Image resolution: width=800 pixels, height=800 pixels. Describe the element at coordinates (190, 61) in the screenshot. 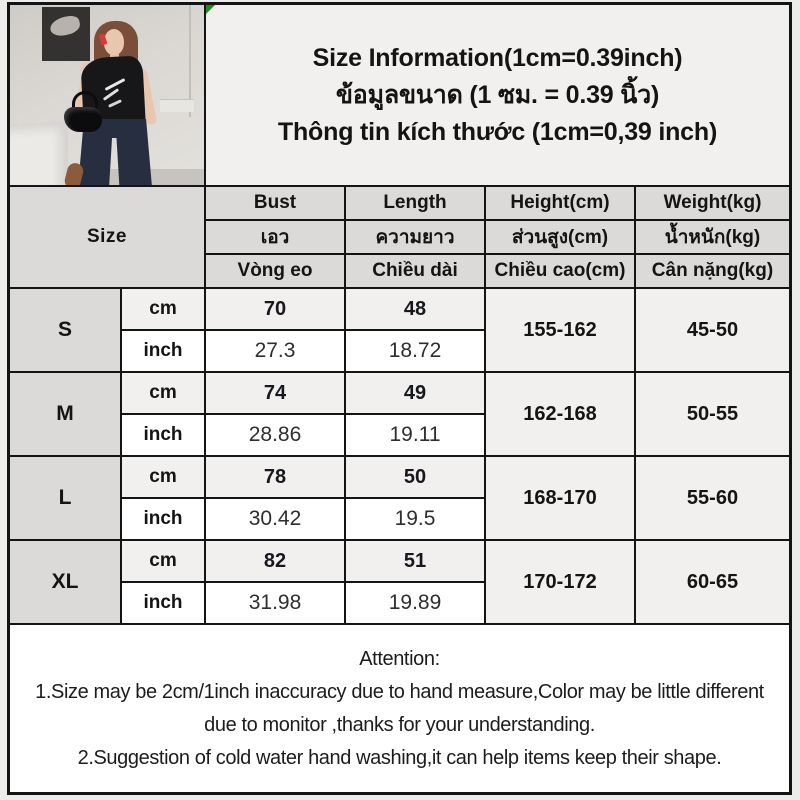

I see `photo-wall-corner` at that location.